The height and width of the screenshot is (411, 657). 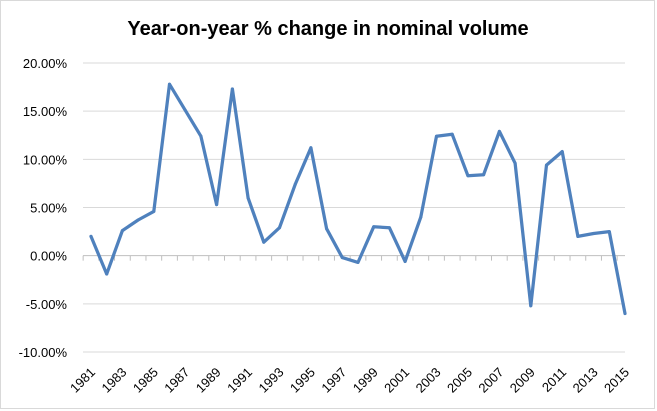 What do you see at coordinates (554, 380) in the screenshot?
I see `x-tick-label: 2011` at bounding box center [554, 380].